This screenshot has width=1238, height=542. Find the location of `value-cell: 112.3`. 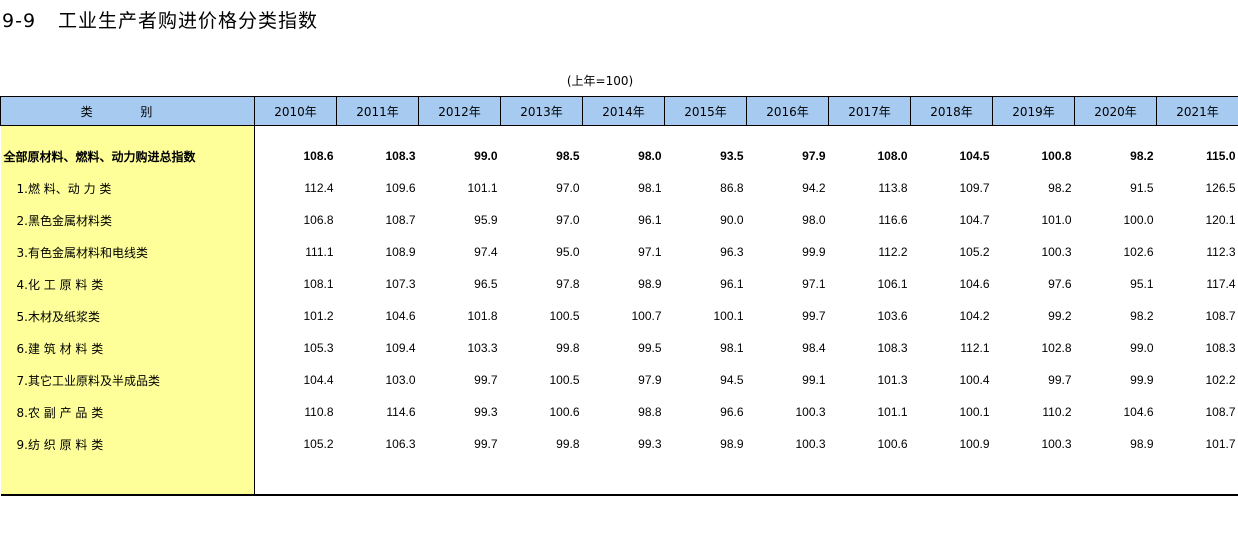

value-cell: 112.3 is located at coordinates (1221, 252).